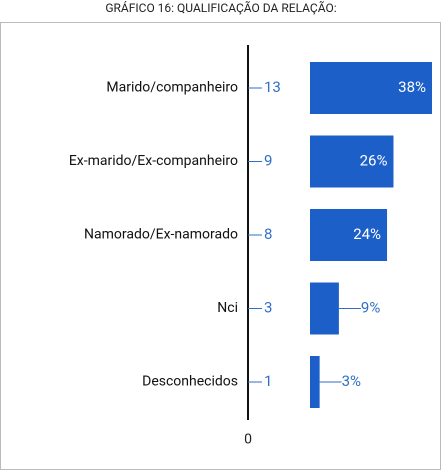 Image resolution: width=442 pixels, height=471 pixels. Describe the element at coordinates (161, 235) in the screenshot. I see `category-label: Namorado/Ex-namorado` at that location.